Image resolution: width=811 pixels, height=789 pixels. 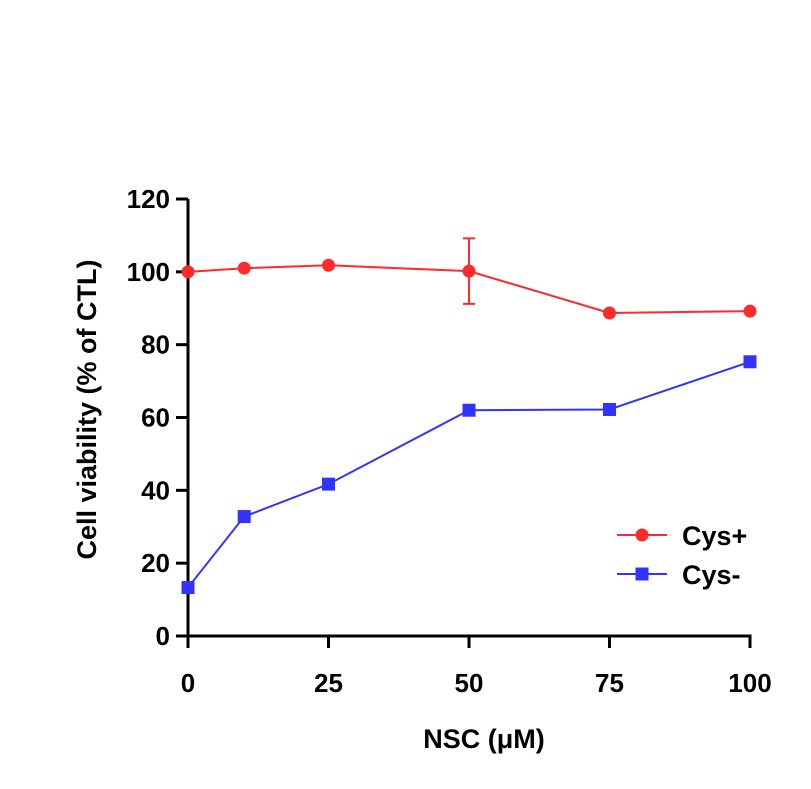 I want to click on x-tick-label: 50, so click(x=469, y=683).